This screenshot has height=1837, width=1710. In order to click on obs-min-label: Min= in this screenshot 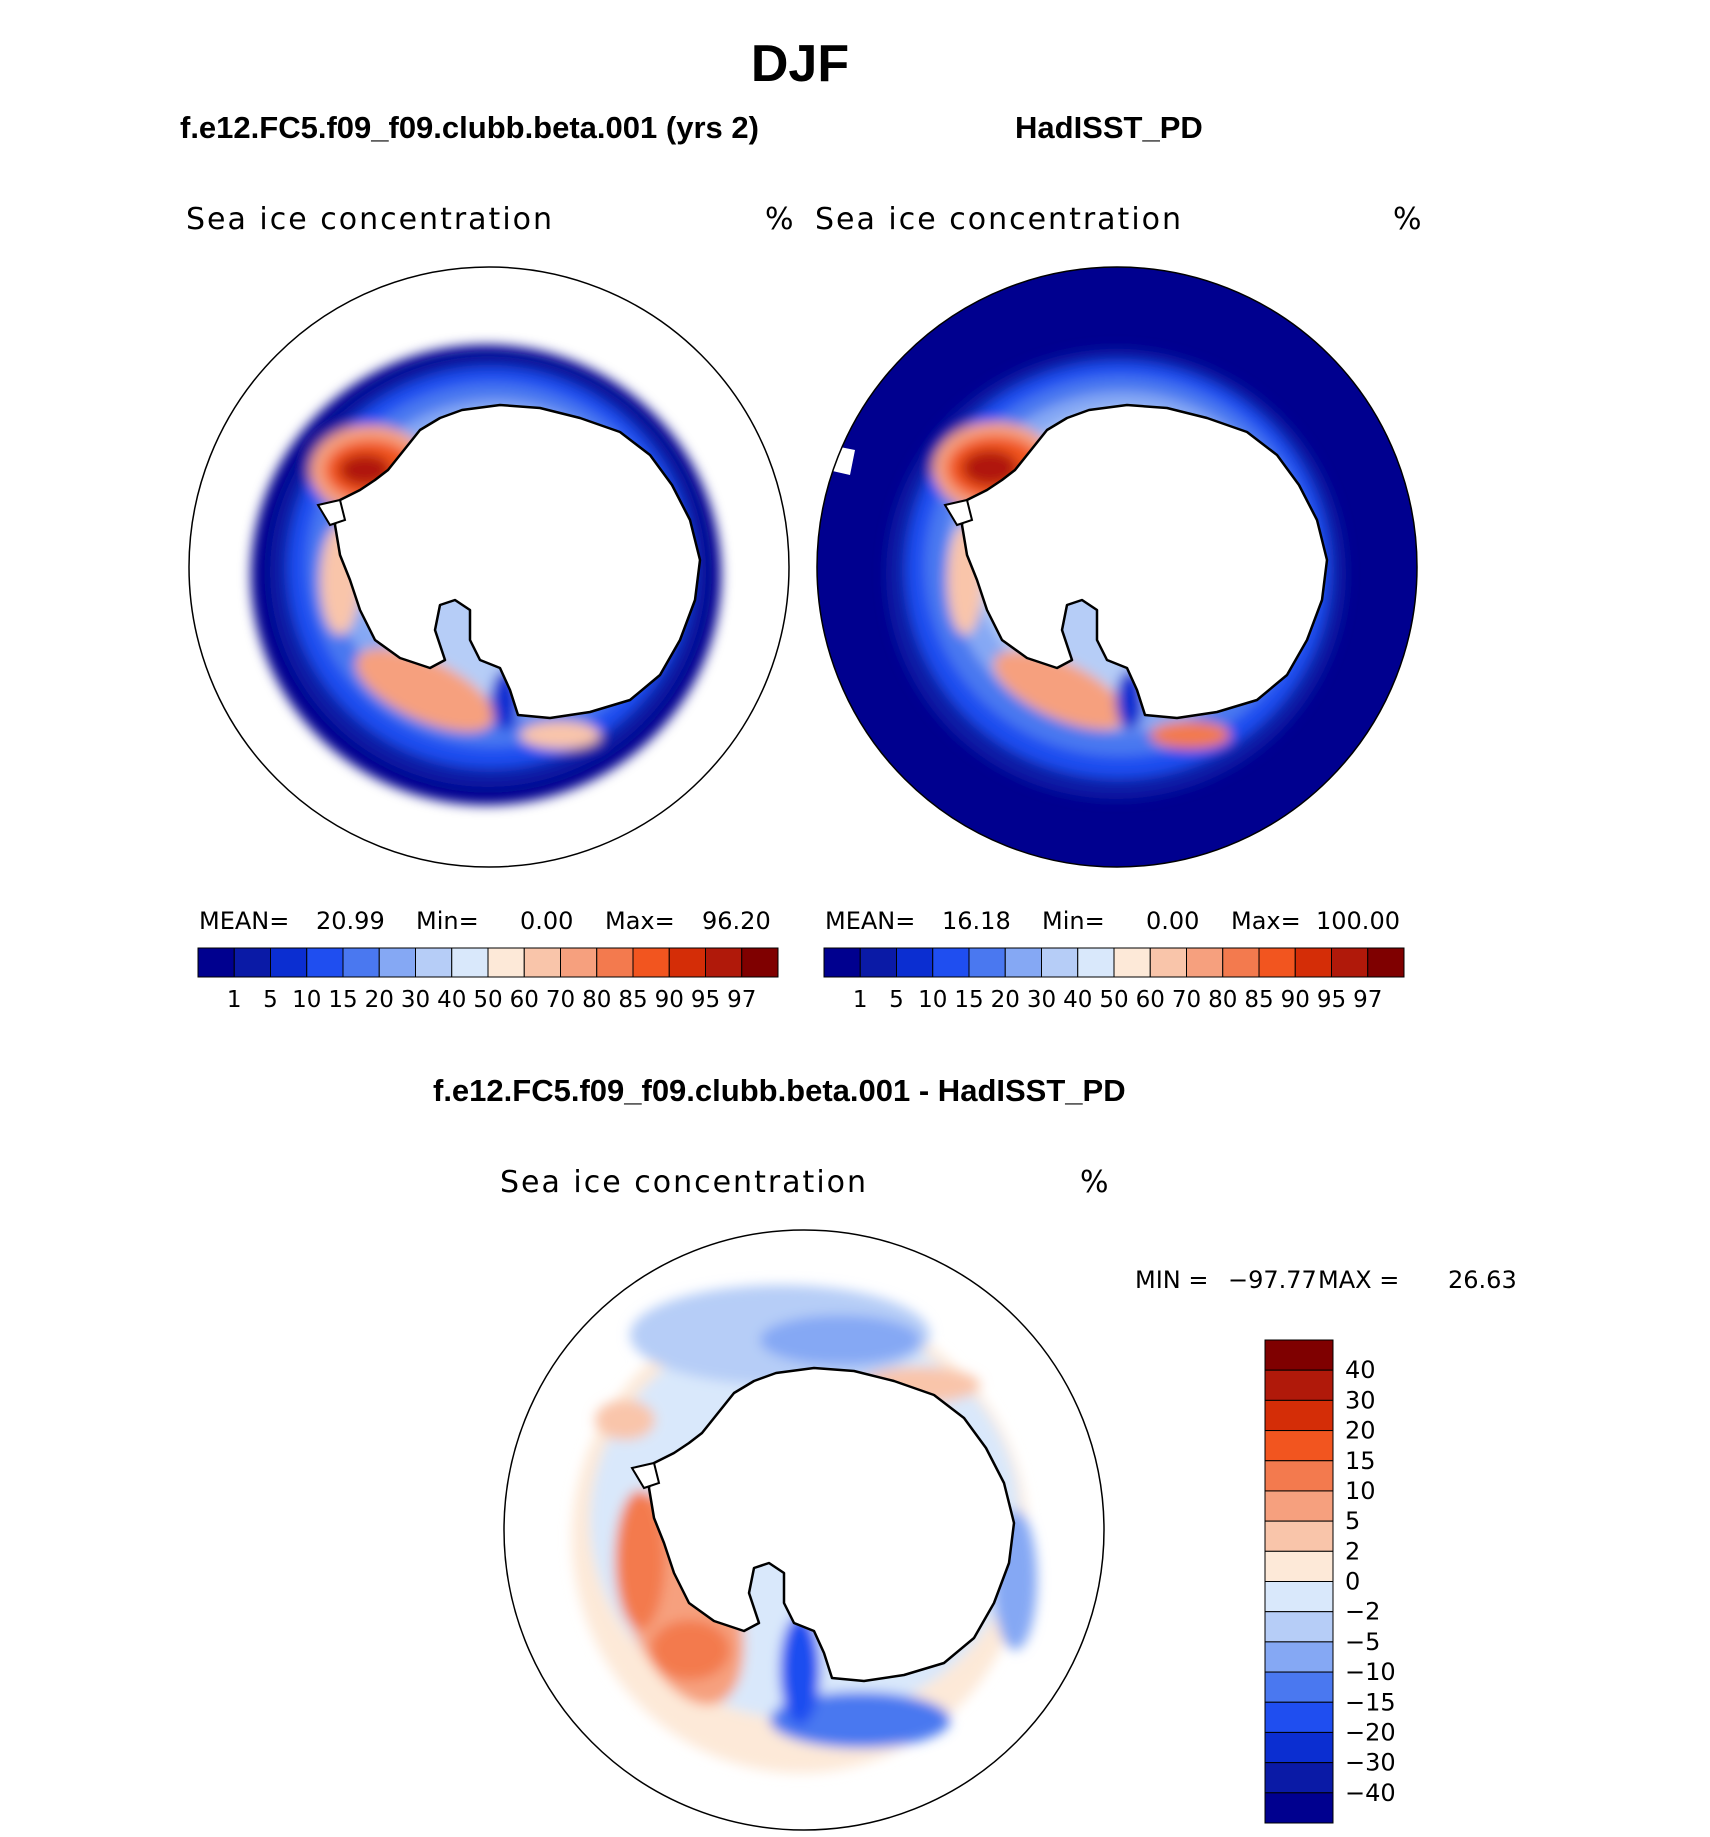, I will do `click(1073, 921)`.